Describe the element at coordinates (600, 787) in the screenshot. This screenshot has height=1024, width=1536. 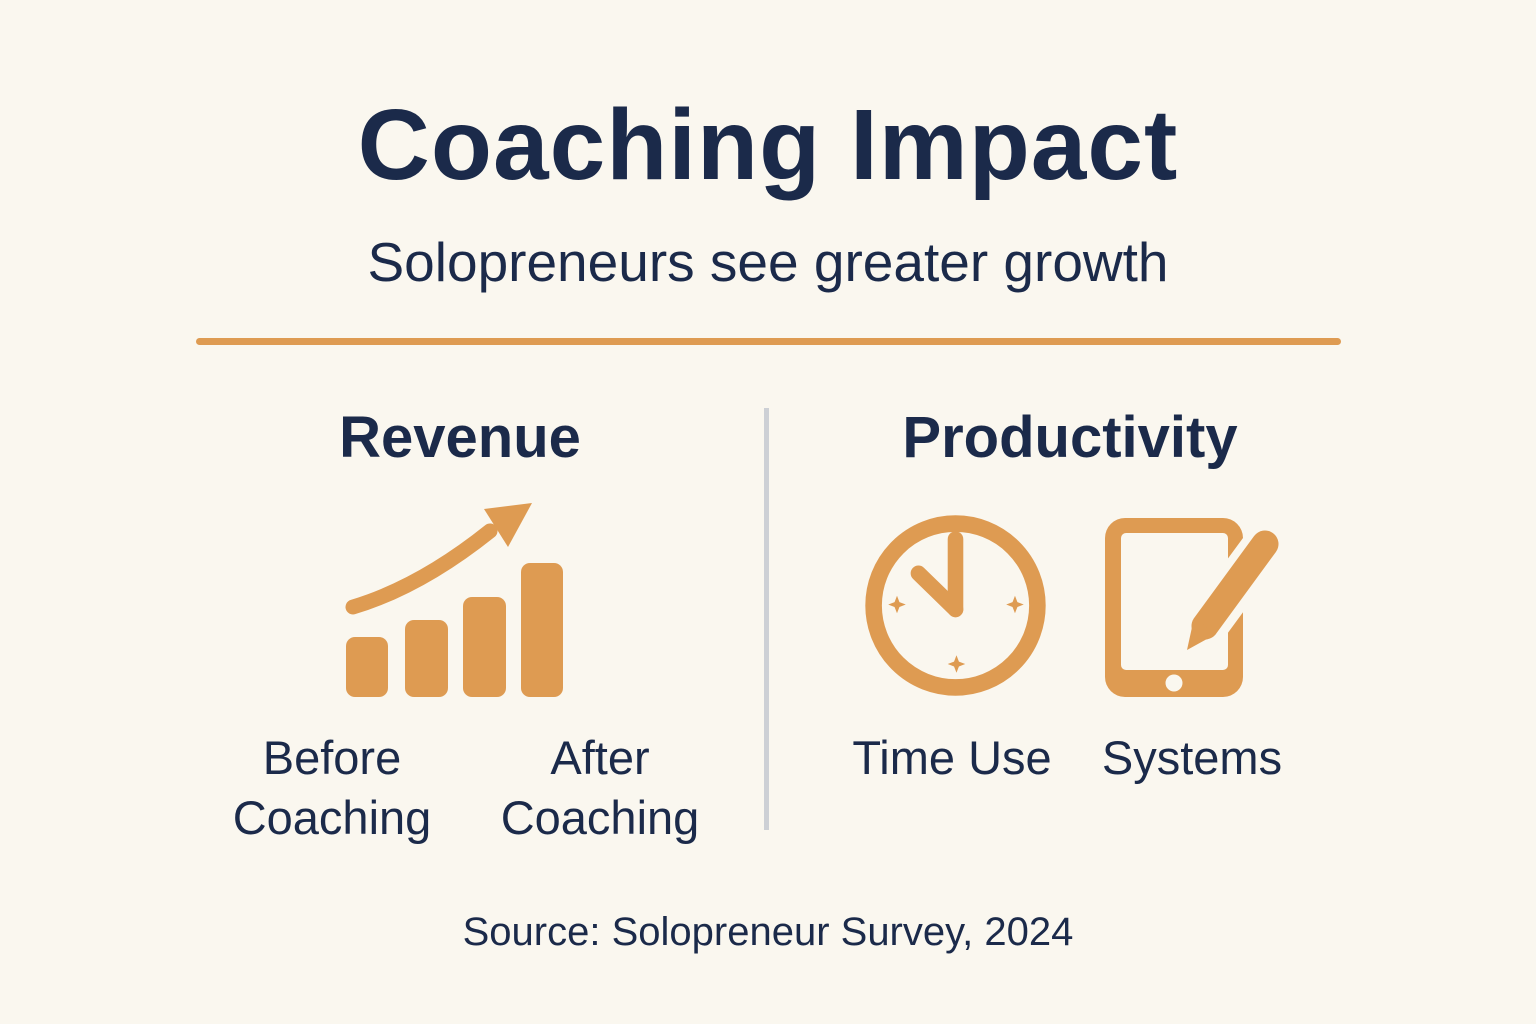
I see `label-after-coaching: After Coaching` at that location.